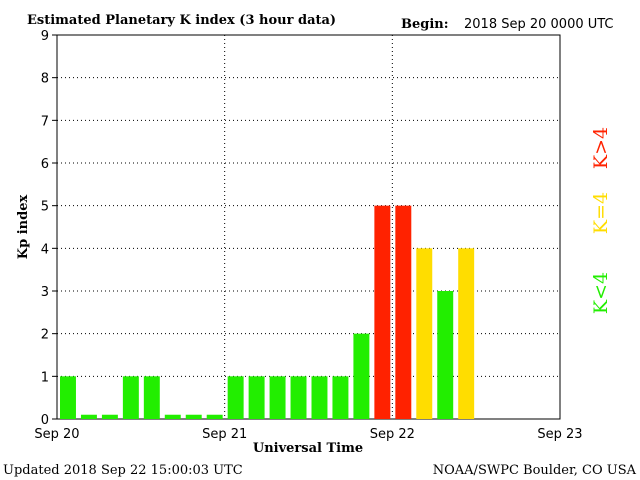 This screenshot has width=640, height=480. Describe the element at coordinates (45, 121) in the screenshot. I see `y-tick-label: 7` at that location.